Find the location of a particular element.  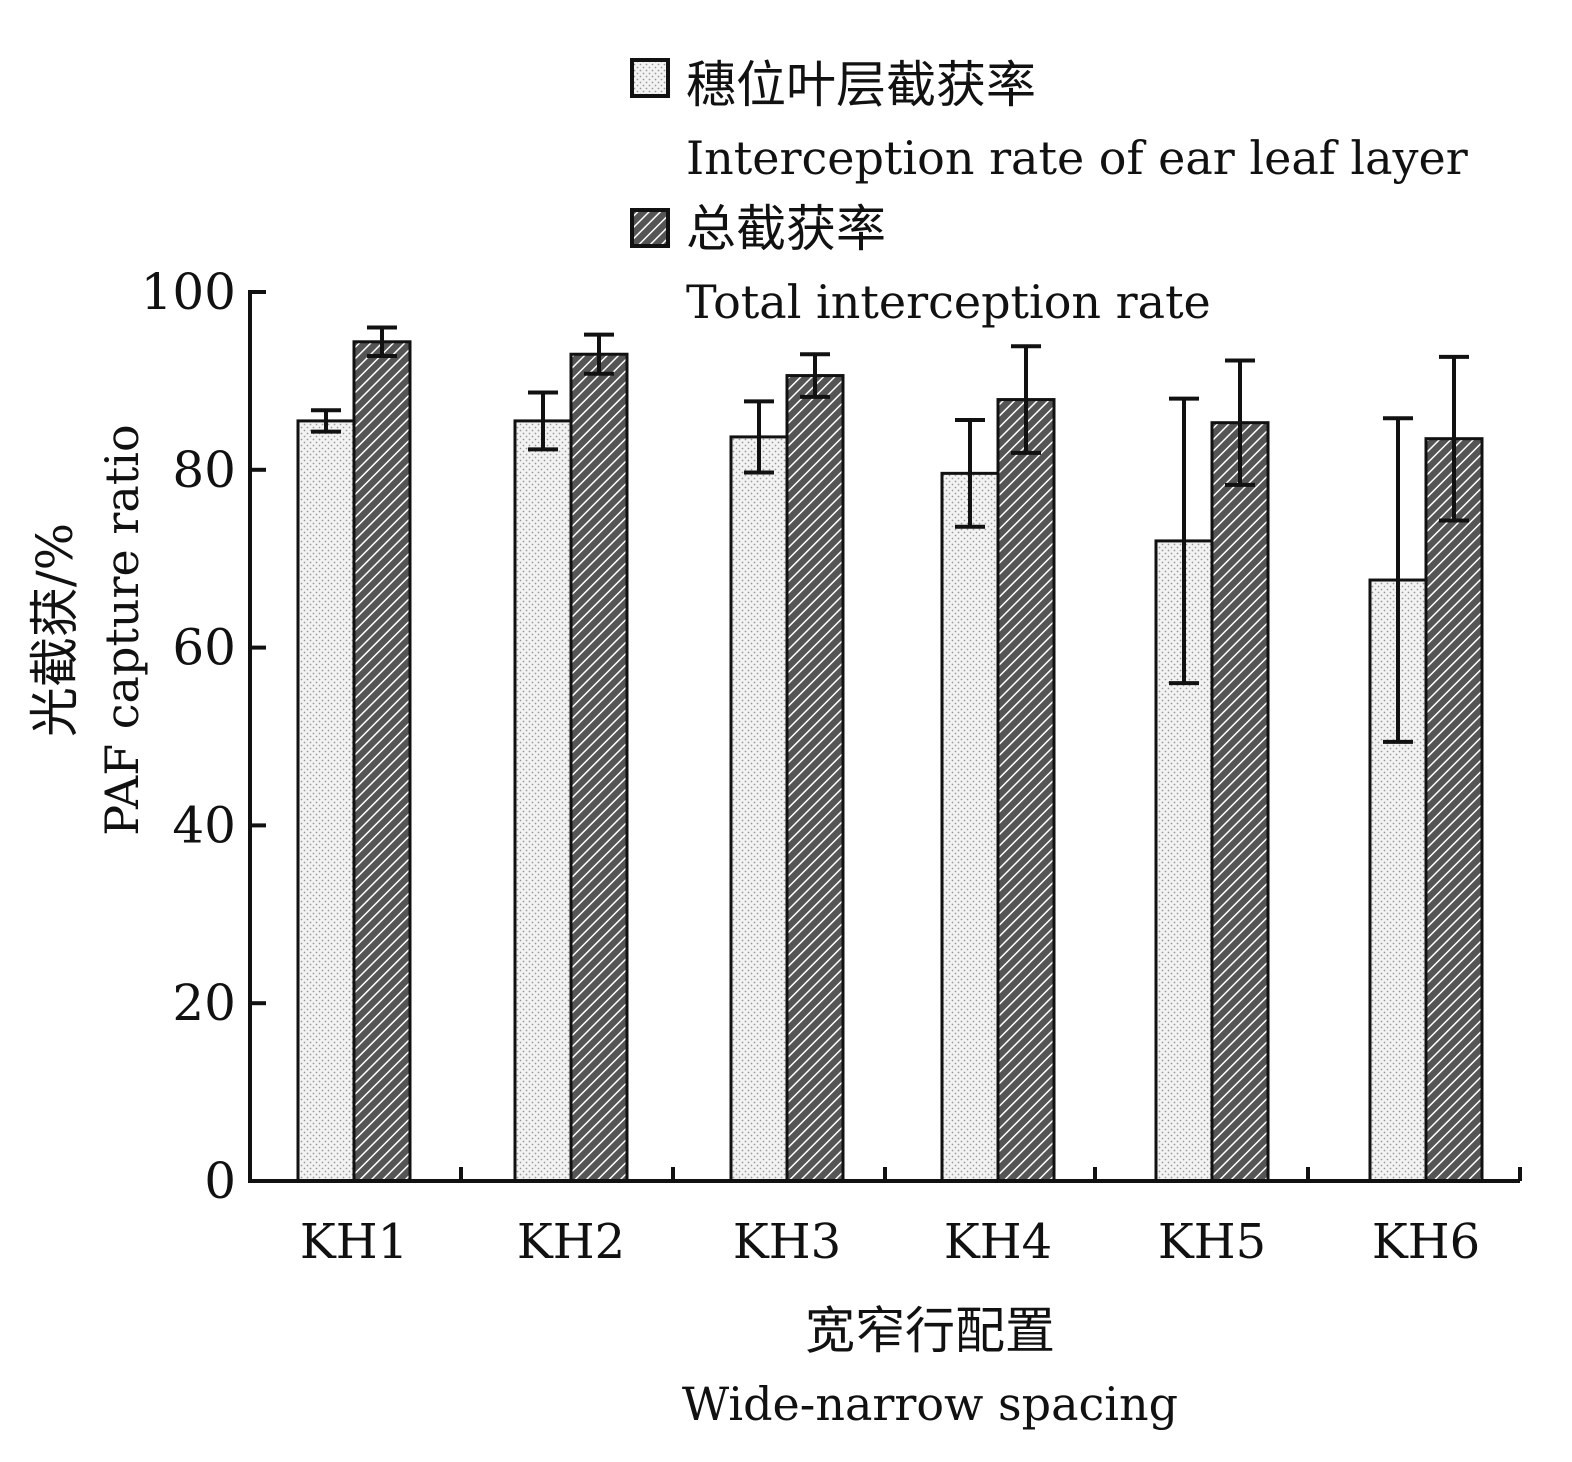

y-tick-label-60: 60 is located at coordinates (204, 648).